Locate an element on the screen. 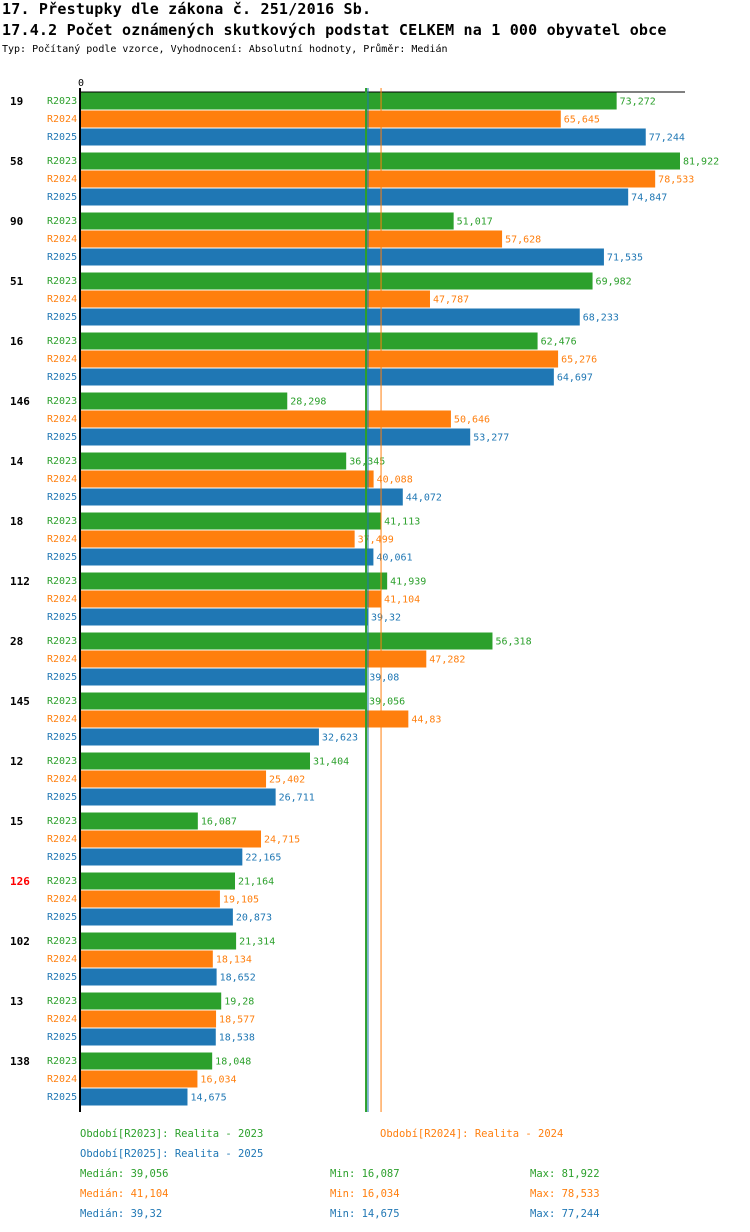 This screenshot has width=750, height=1232. legend-r2024: Období[R2024]: Realita - 2024 is located at coordinates (472, 1134).